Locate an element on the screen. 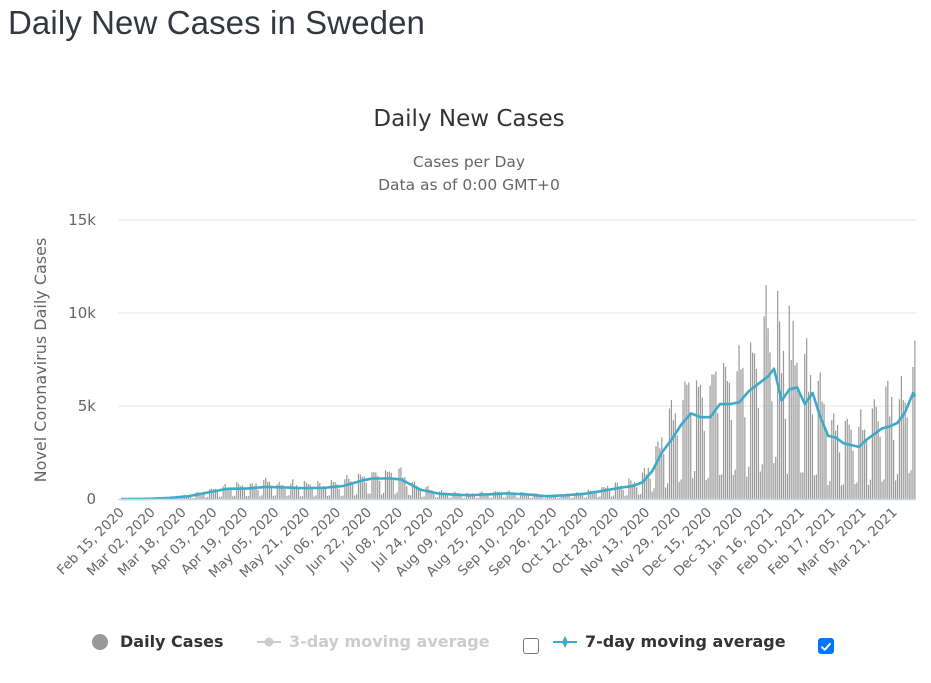 The image size is (931, 683). chart-subtitle-line-2: Data as of 0:00 GMT+0 is located at coordinates (469, 185).